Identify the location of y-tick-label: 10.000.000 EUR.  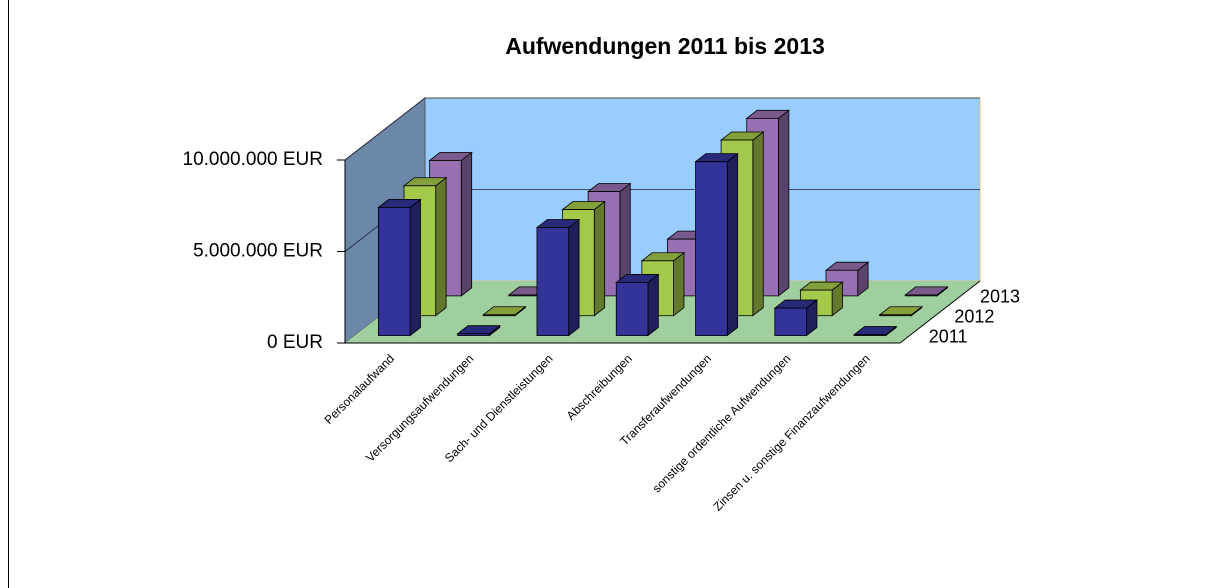
(253, 159).